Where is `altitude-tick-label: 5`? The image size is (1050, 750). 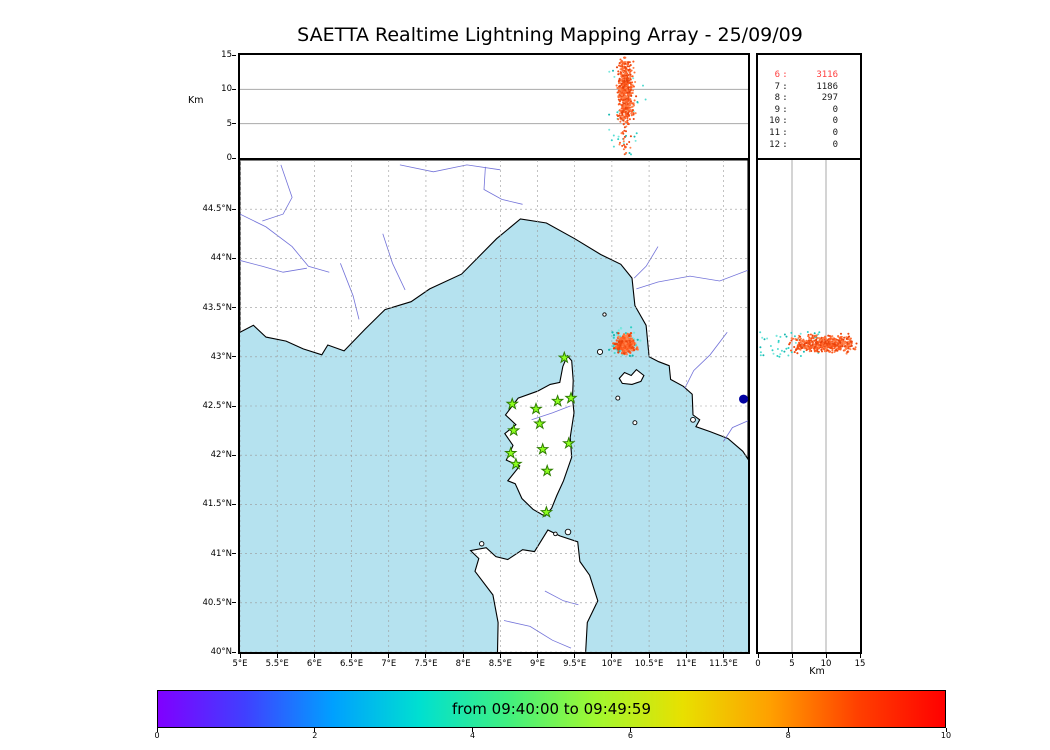
altitude-tick-label: 5 is located at coordinates (229, 123).